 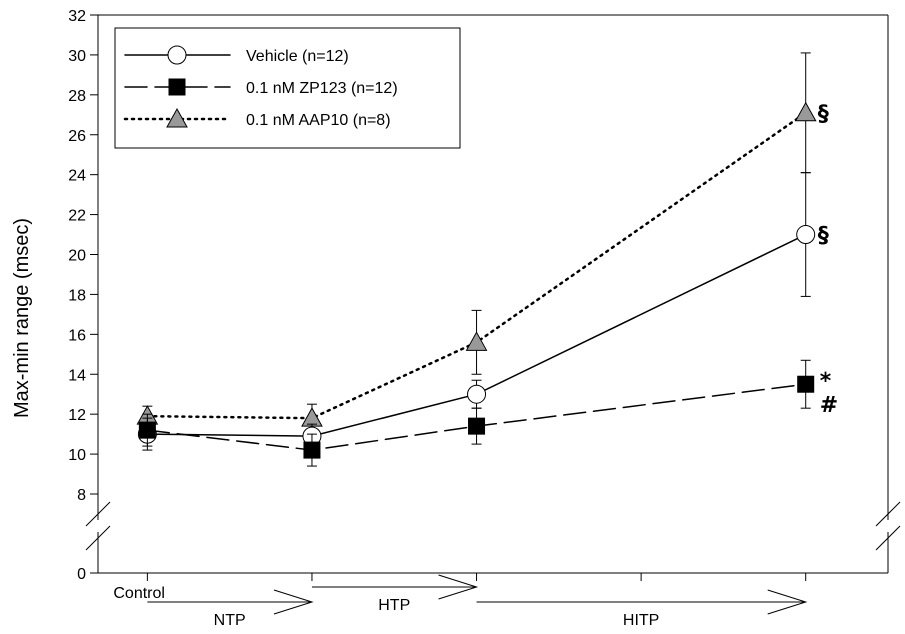 I want to click on phase-labels: Control NTP HTP HITP, so click(x=460, y=601).